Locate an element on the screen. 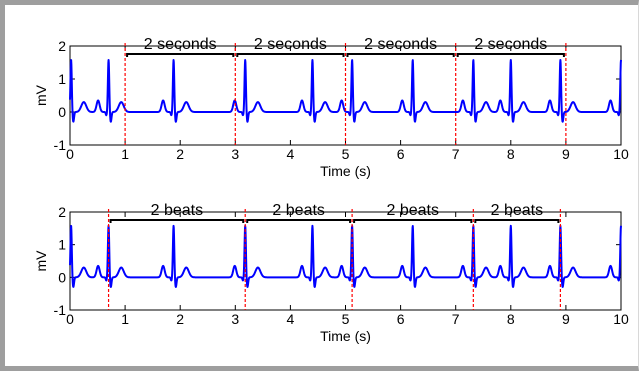 This screenshot has width=639, height=371. ecg-trace-line is located at coordinates (345, 256).